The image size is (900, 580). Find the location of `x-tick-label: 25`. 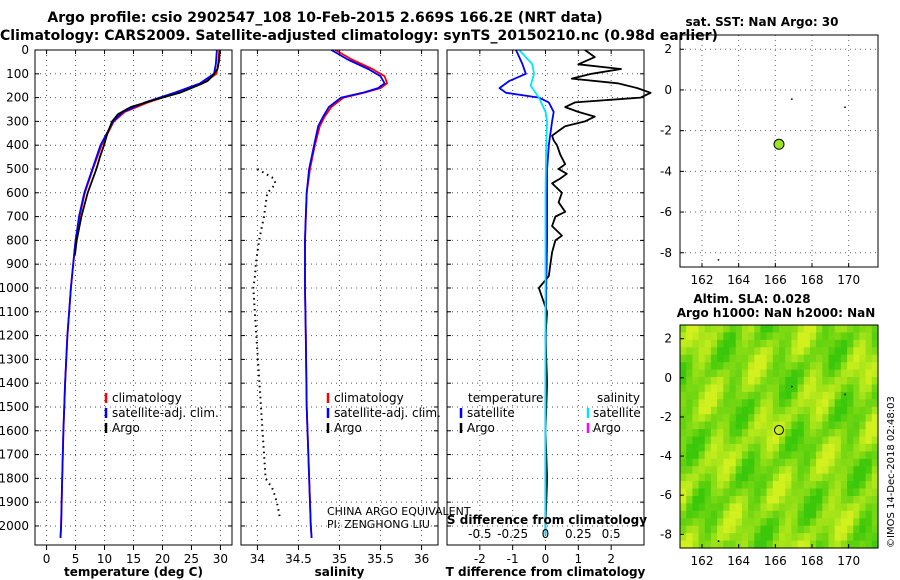

x-tick-label: 25 is located at coordinates (191, 559).